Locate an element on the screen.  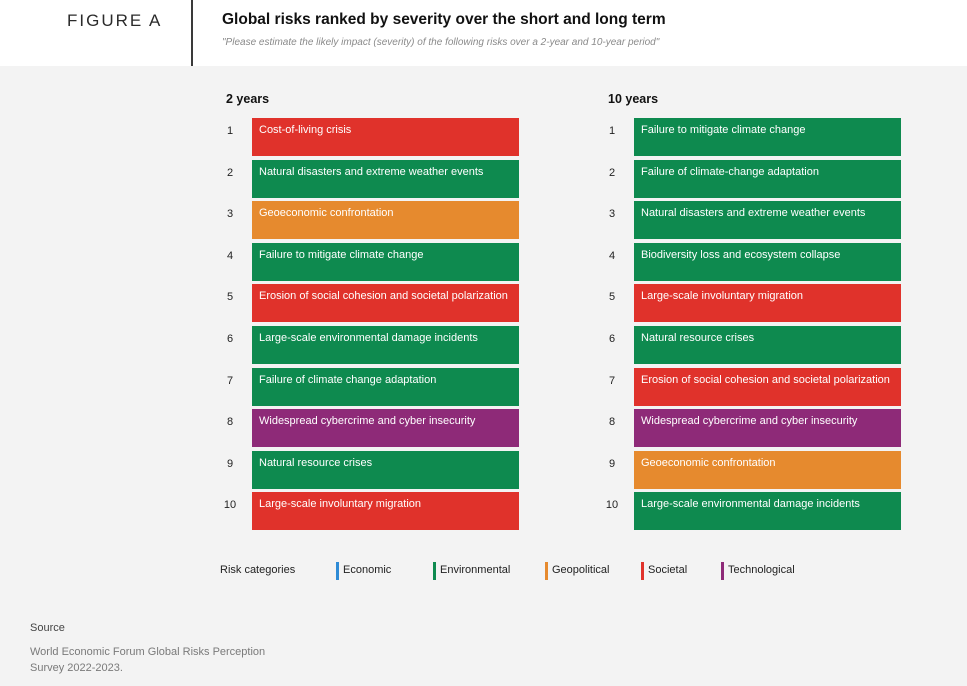
risk-row: 6 Natural resource crises is located at coordinates (752, 344).